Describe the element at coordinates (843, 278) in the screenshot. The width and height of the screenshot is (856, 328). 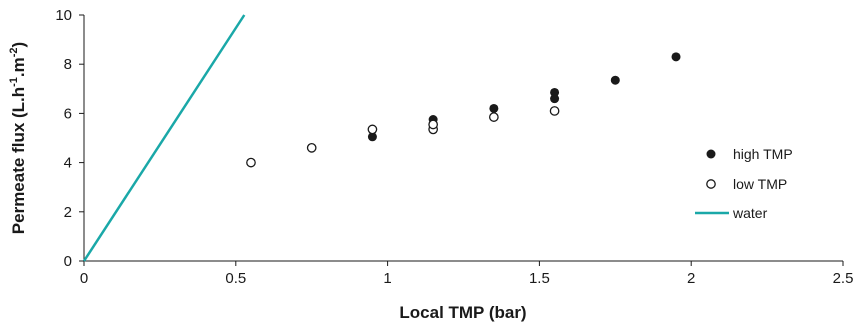
I see `x-tick-label: 2.5` at that location.